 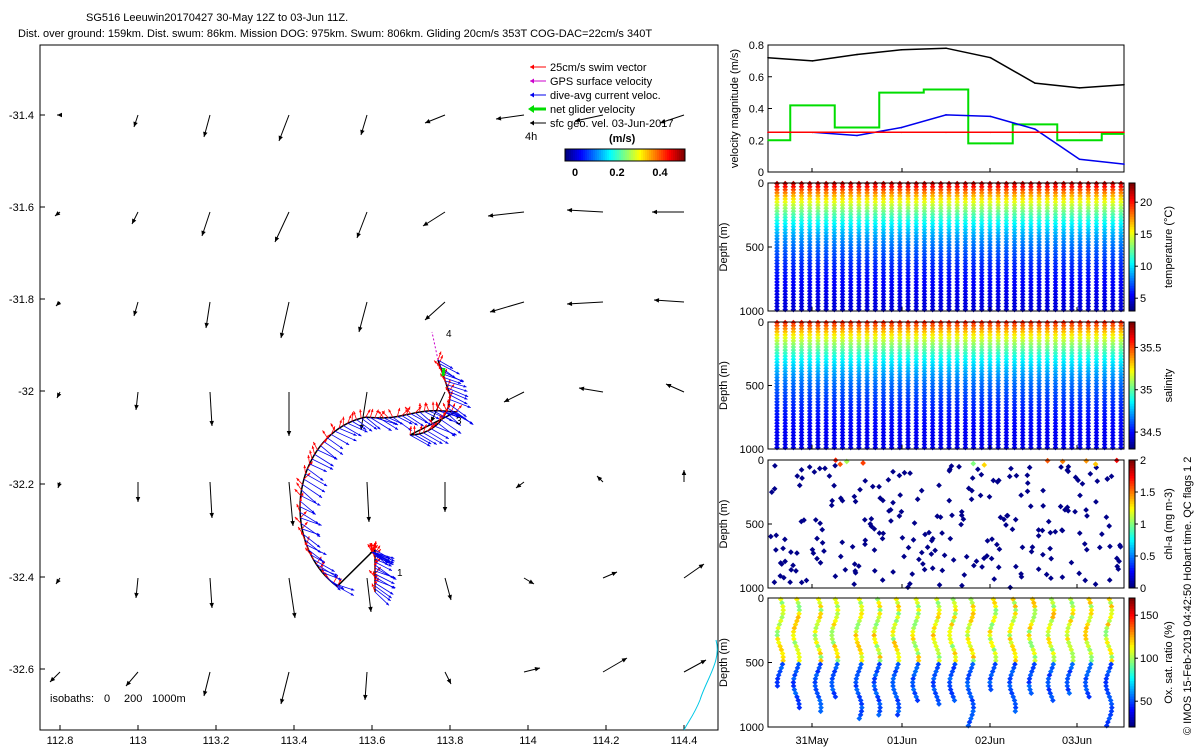 What do you see at coordinates (60, 741) in the screenshot?
I see `map-x-tick-label: 112.8` at bounding box center [60, 741].